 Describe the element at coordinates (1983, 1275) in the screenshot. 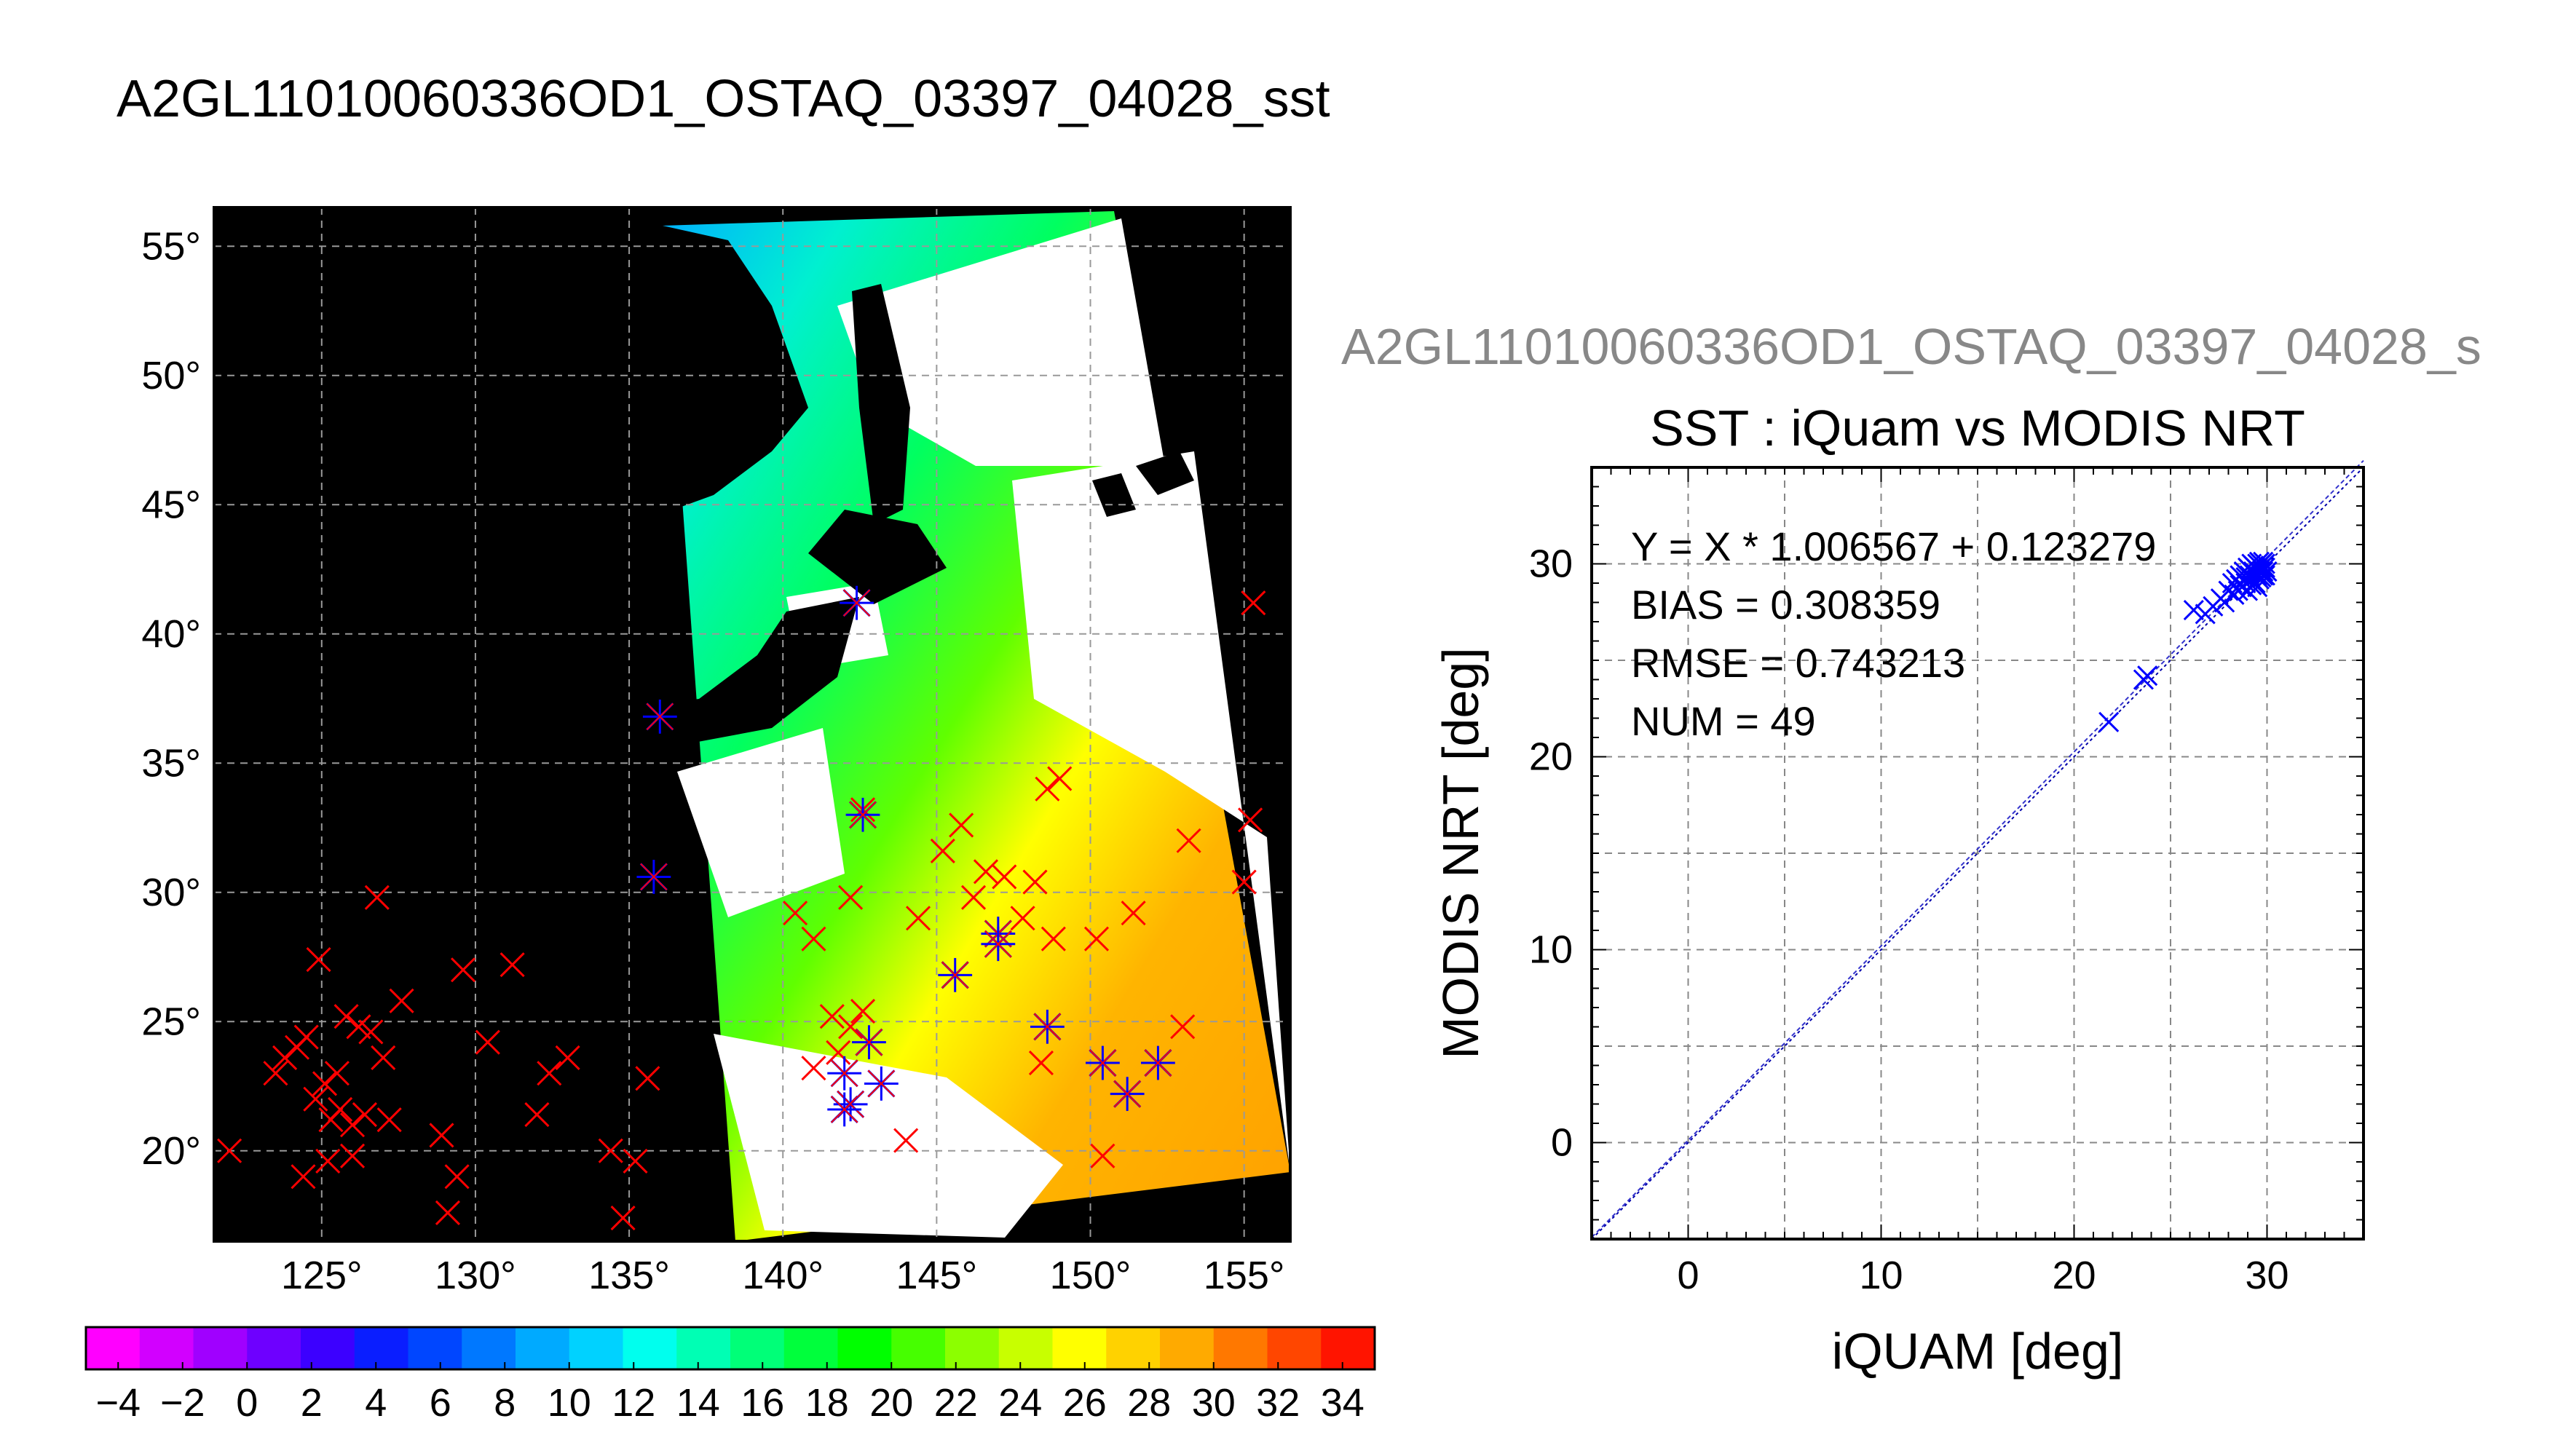

I see `x-tick-labels: 0 10 20 30` at that location.